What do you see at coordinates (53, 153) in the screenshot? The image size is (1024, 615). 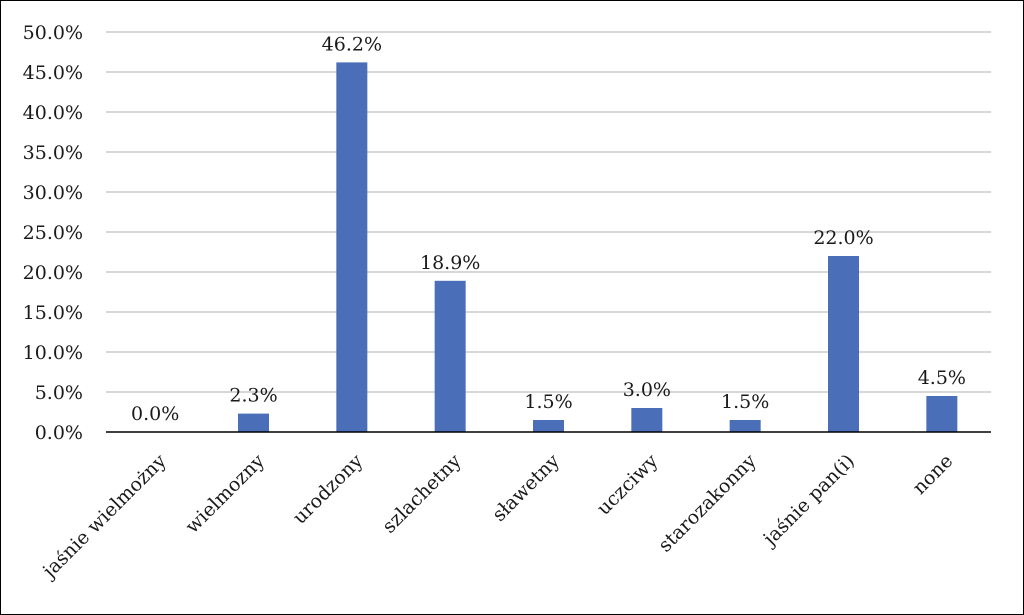 I see `y-tick-label: 35.0%` at bounding box center [53, 153].